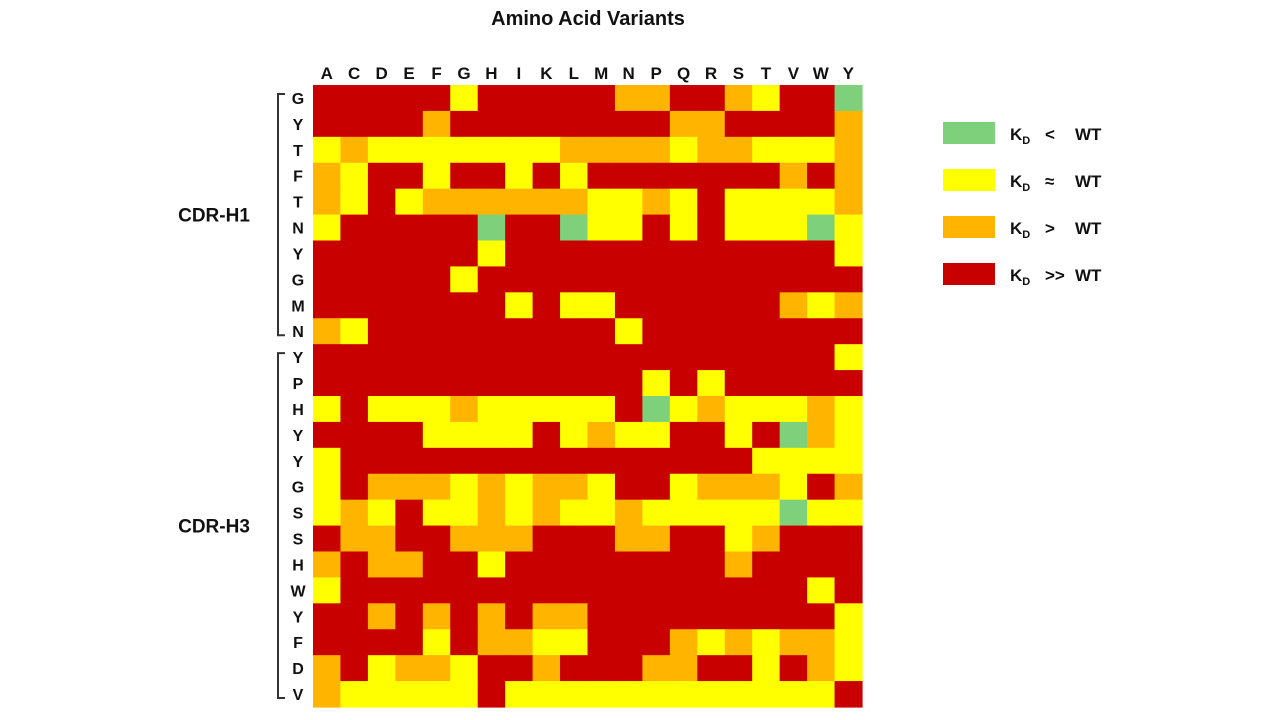 This screenshot has height=720, width=1280. What do you see at coordinates (628, 176) in the screenshot?
I see `heatmap-cell-F4-N` at bounding box center [628, 176].